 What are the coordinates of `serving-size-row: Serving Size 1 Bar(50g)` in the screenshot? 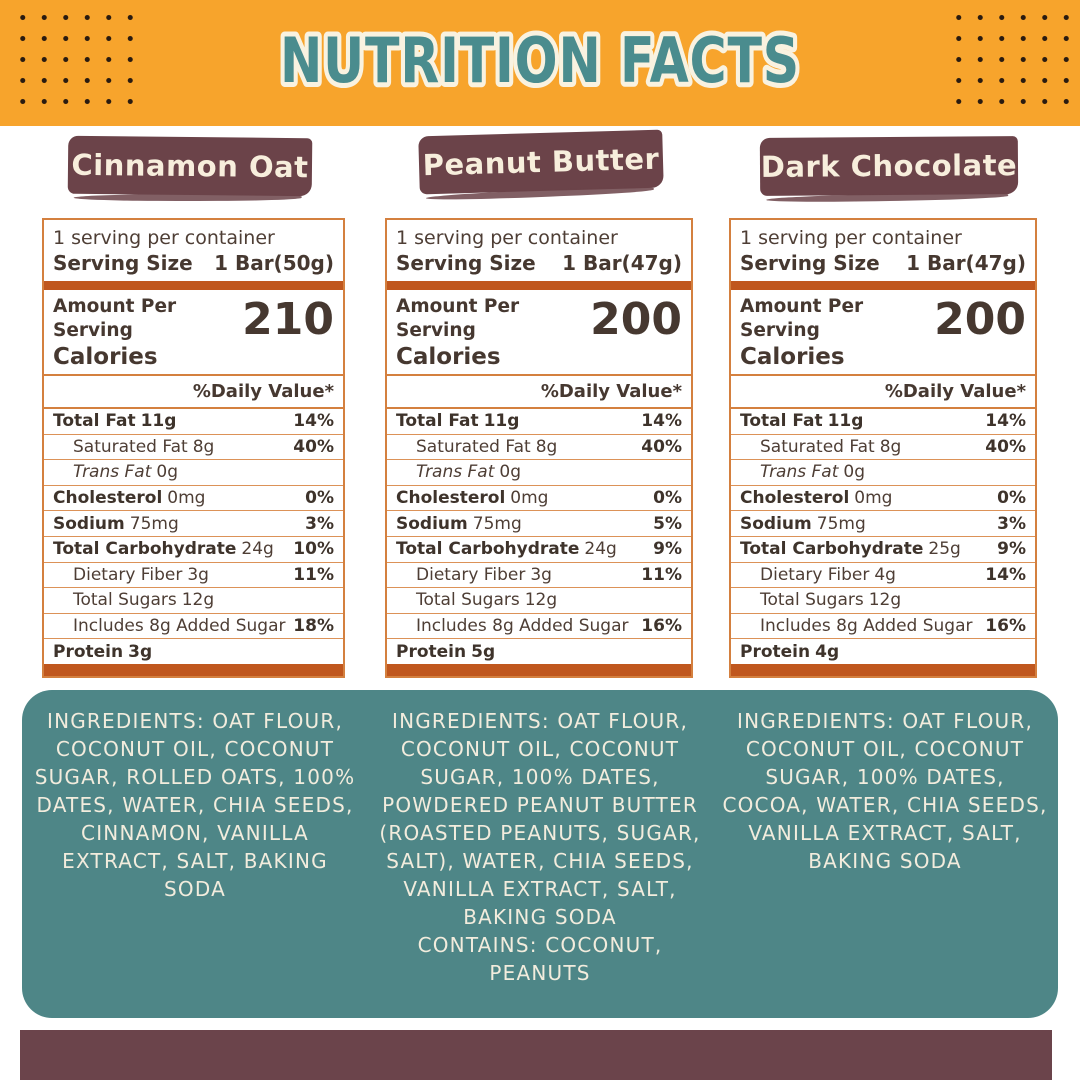 It's located at (193, 263).